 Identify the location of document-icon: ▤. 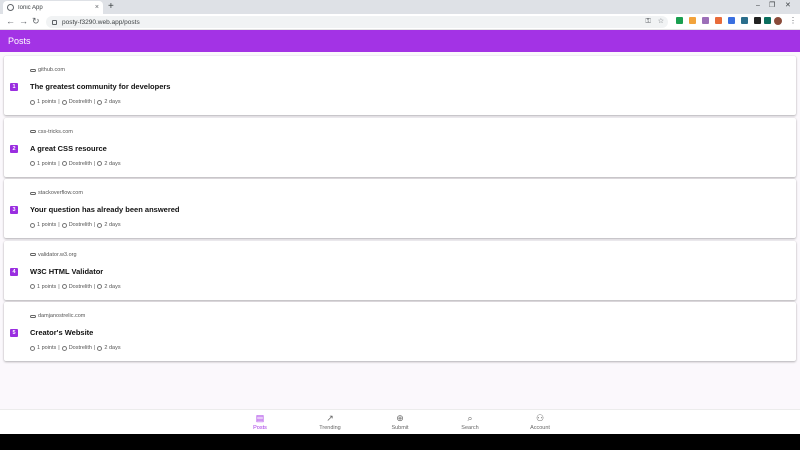
(260, 418).